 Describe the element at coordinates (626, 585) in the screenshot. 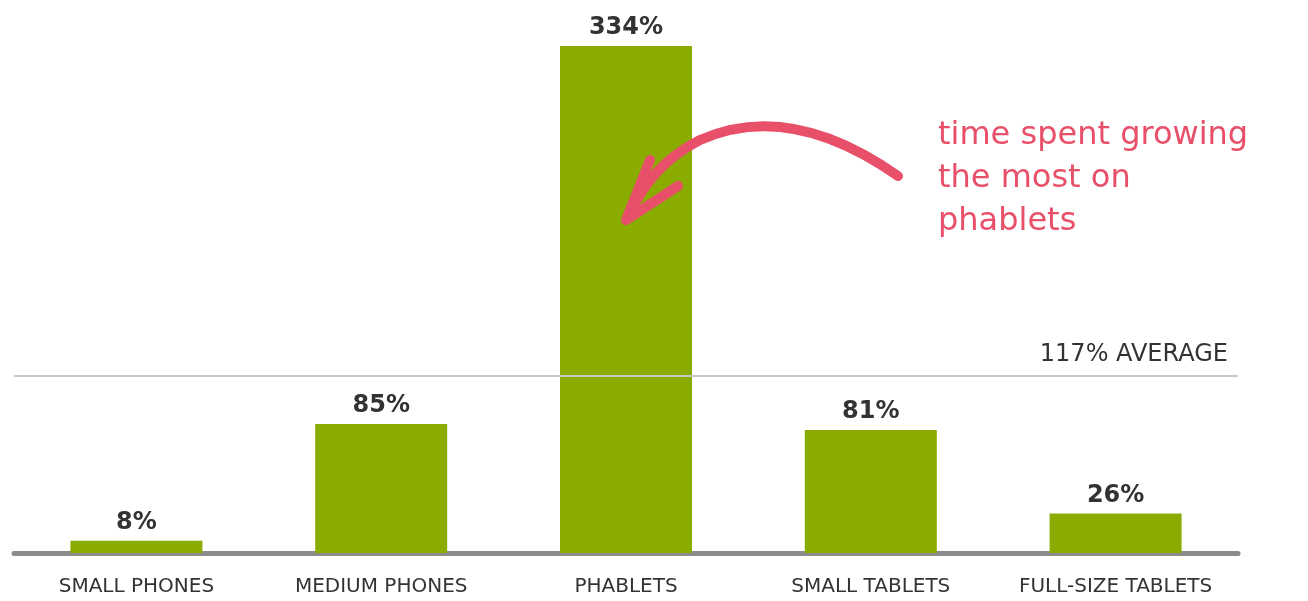

I see `x-tick-label: PHABLETS` at that location.